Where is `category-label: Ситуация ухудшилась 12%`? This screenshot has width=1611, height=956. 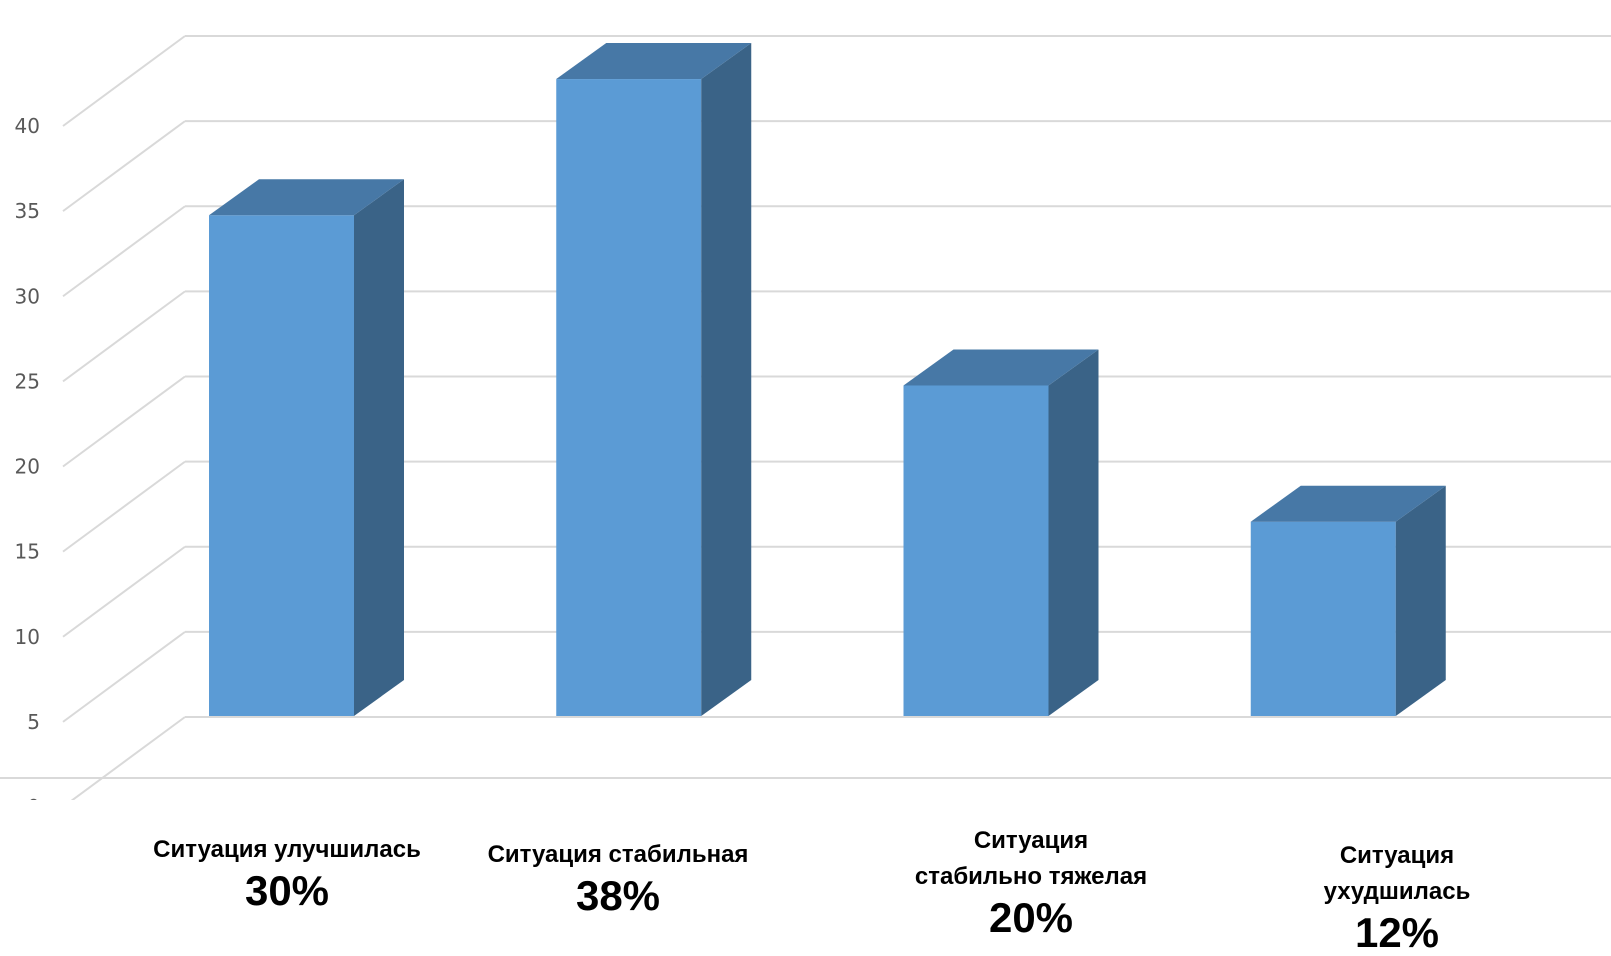
category-label: Ситуация ухудшилась 12% is located at coordinates (1397, 897).